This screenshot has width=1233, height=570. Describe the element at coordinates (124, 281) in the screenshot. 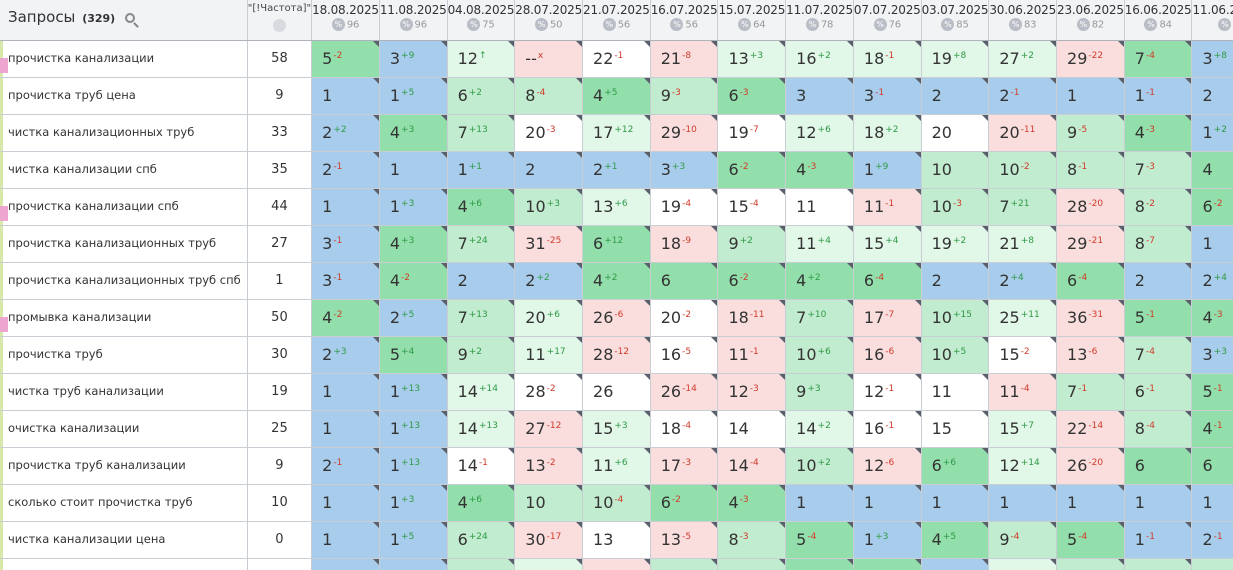

I see `query-cell: прочистка канализационных труб спб` at that location.